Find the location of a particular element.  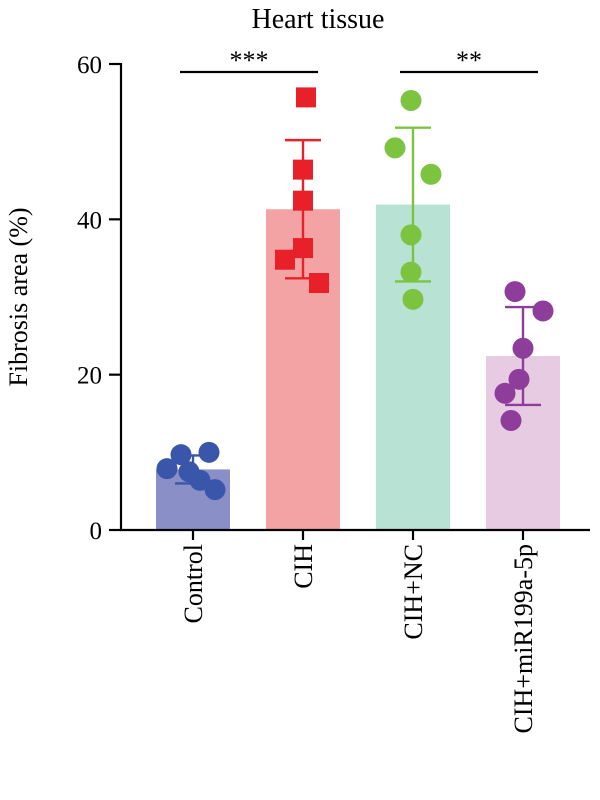

chart-title: Heart tissue is located at coordinates (318, 19).